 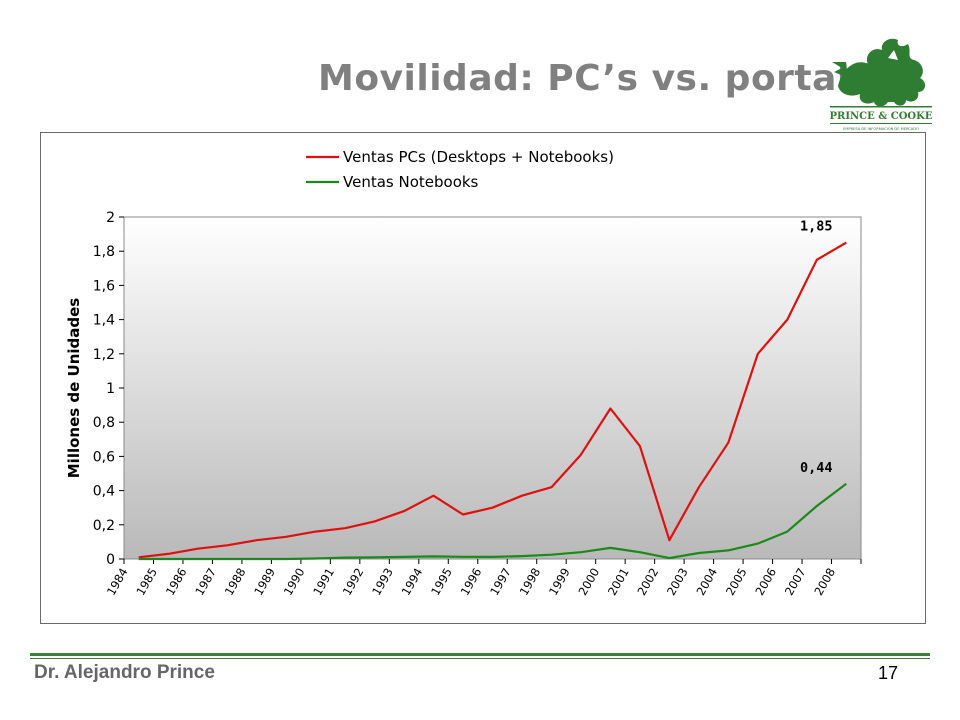 What do you see at coordinates (110, 560) in the screenshot?
I see `y-tick-label: 0` at bounding box center [110, 560].